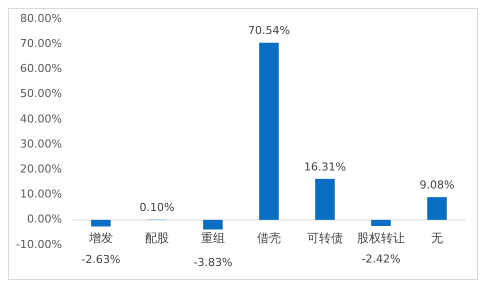  What do you see at coordinates (325, 167) in the screenshot?
I see `data-label: 16.31%` at bounding box center [325, 167].